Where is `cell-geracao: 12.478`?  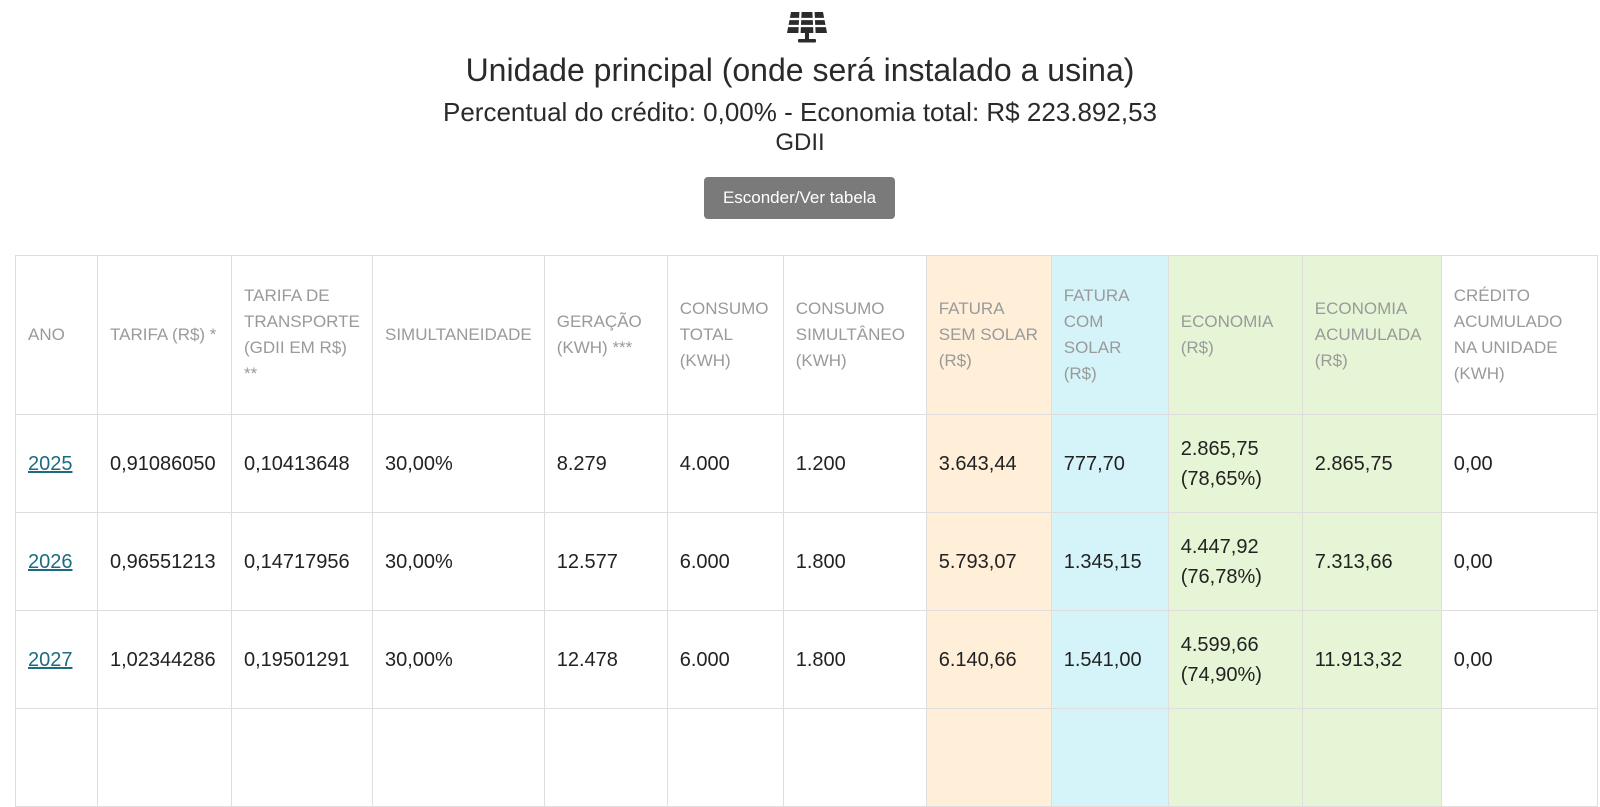 cell-geracao: 12.478 is located at coordinates (605, 659).